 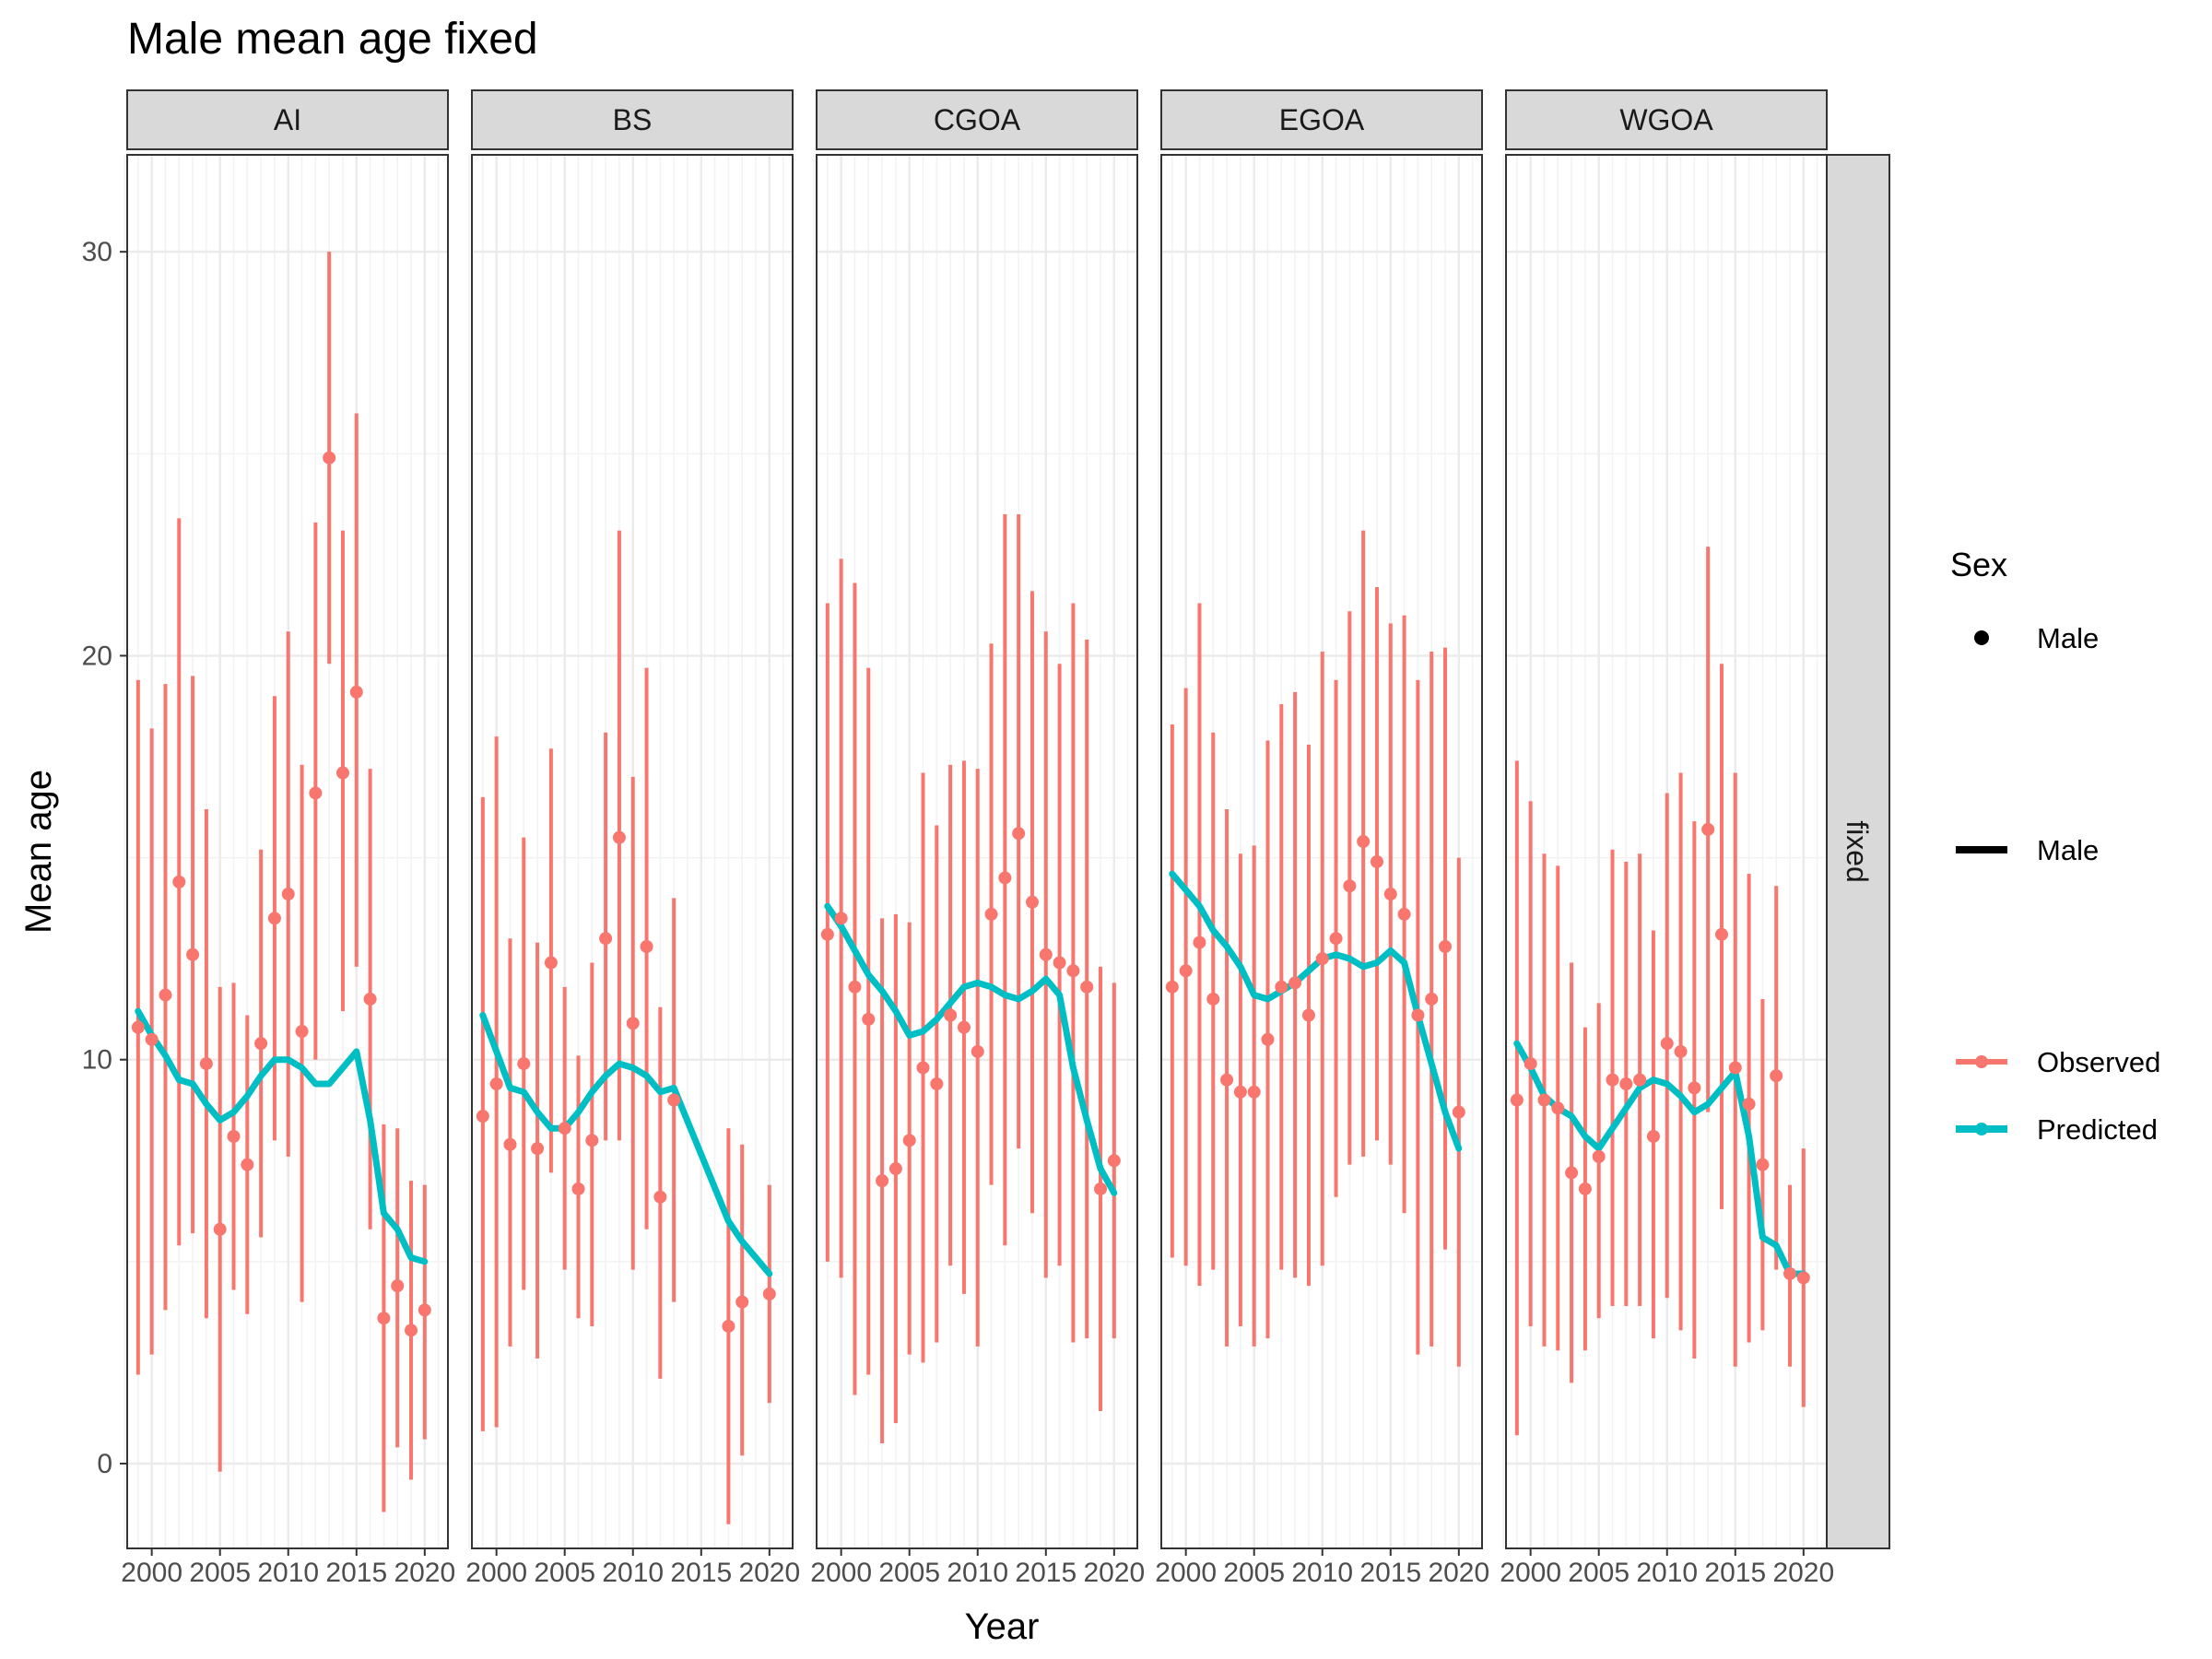 I want to click on chart-title: Male mean age fixed, so click(x=332, y=39).